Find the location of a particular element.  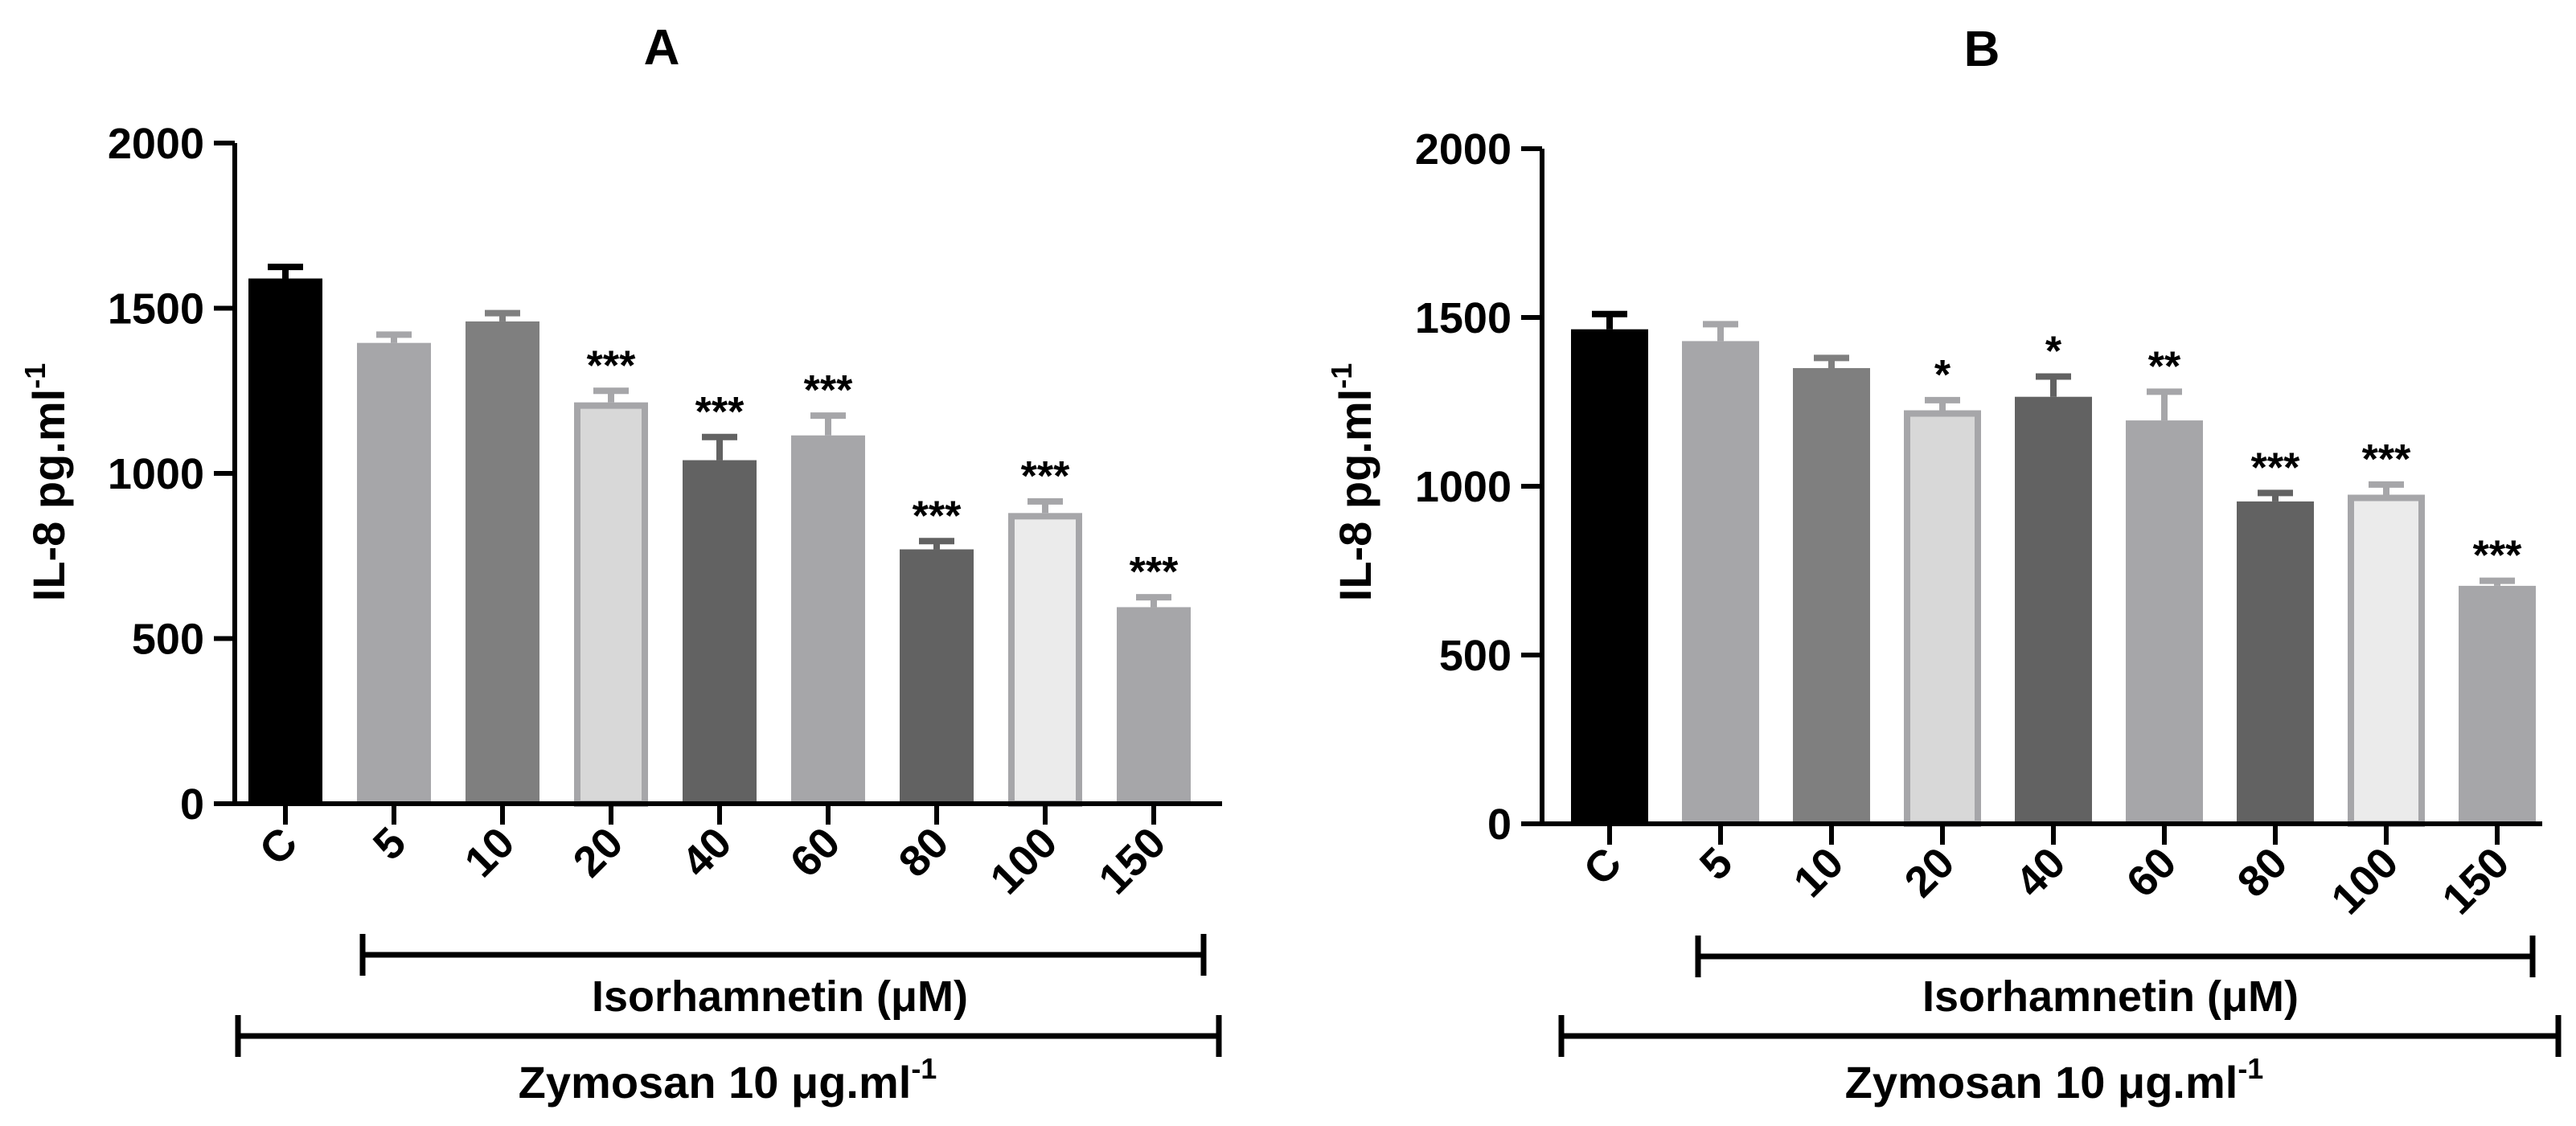

significance-20: * is located at coordinates (1943, 375).